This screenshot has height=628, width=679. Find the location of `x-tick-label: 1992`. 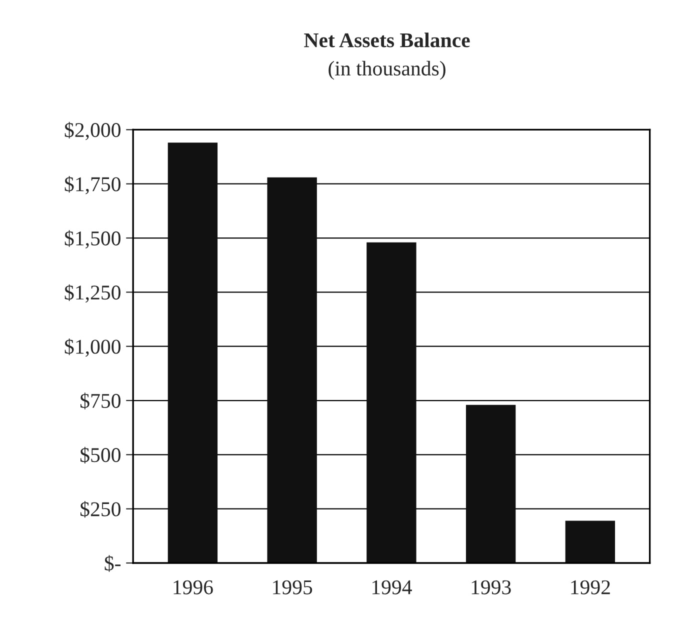

x-tick-label: 1992 is located at coordinates (590, 587).